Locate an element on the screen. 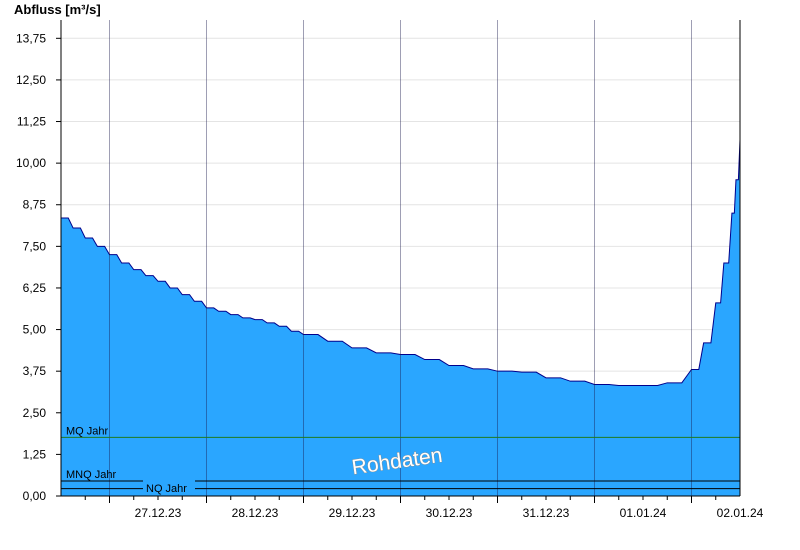 The width and height of the screenshot is (800, 550). y-tick-label: 11,25 is located at coordinates (31, 122).